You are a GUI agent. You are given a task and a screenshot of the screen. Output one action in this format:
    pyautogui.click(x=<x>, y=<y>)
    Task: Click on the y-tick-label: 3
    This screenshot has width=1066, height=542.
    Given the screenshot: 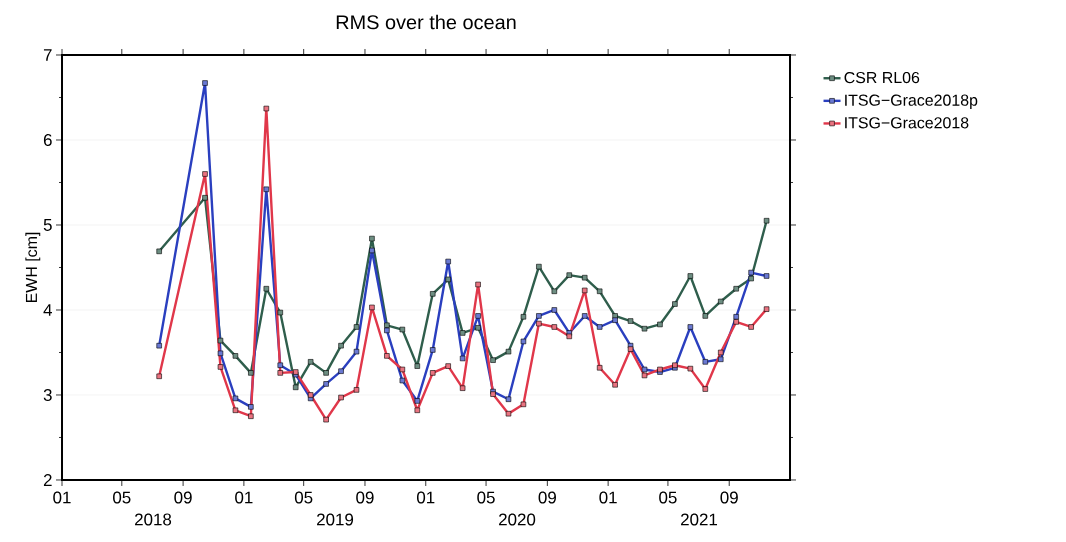 What is the action you would take?
    pyautogui.click(x=47, y=394)
    